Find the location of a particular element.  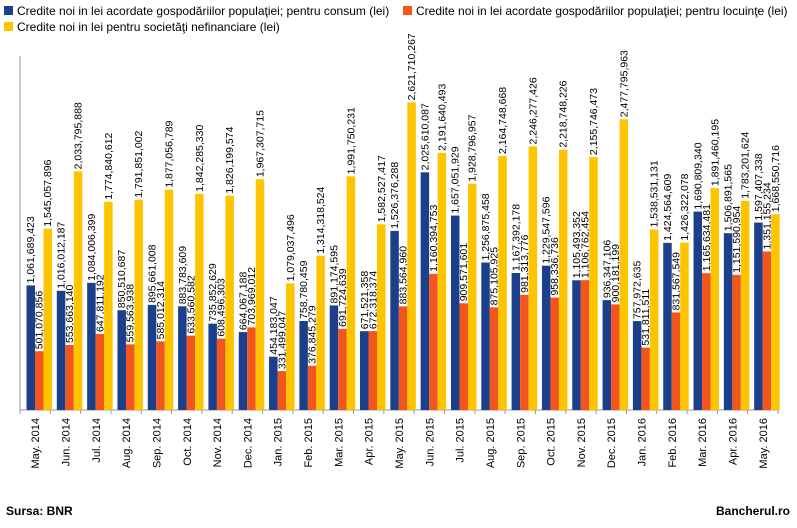

data-label: 454,183,047 is located at coordinates (274, 325).